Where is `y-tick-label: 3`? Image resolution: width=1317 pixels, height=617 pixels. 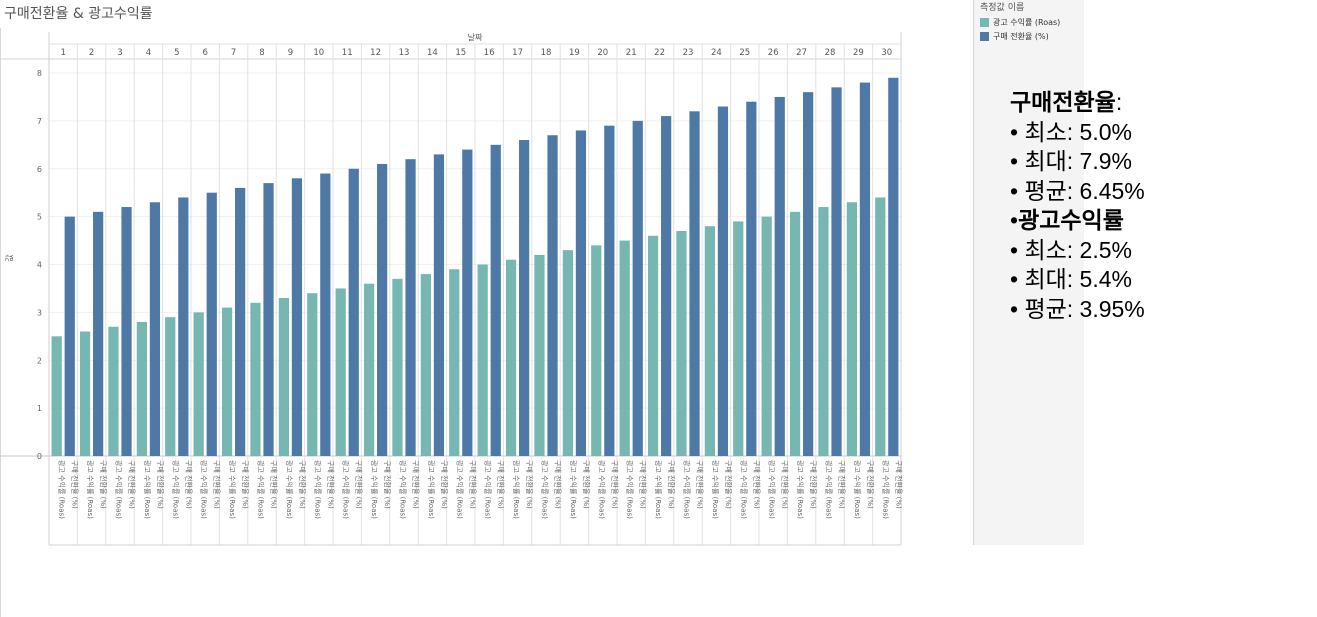
y-tick-label: 3 is located at coordinates (39, 312).